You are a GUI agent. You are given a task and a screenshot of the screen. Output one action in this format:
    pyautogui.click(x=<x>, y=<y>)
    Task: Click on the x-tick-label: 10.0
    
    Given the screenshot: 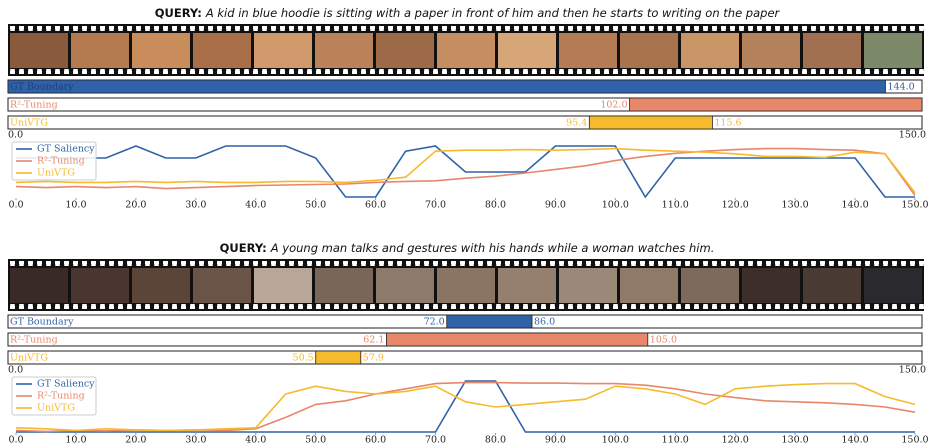 What is the action you would take?
    pyautogui.click(x=75, y=205)
    